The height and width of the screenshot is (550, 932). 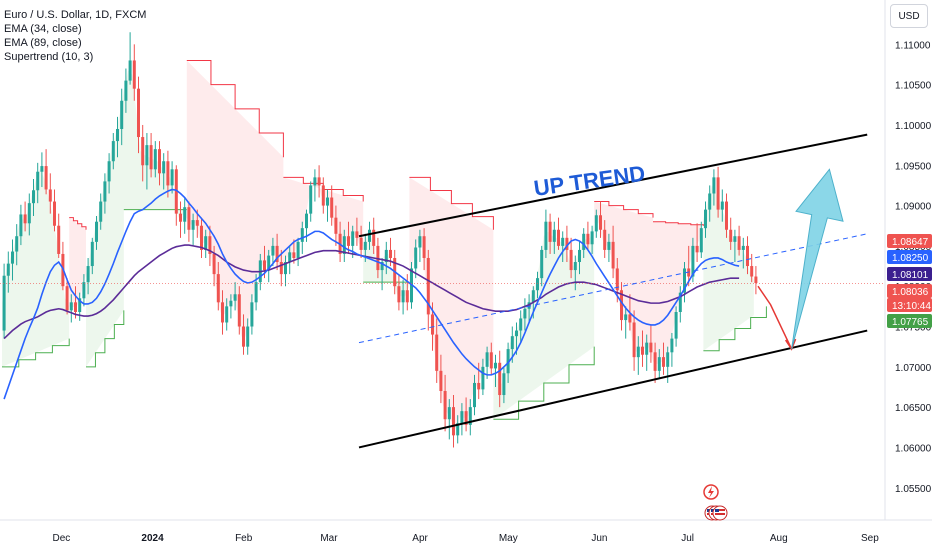 I want to click on ema89-line, so click(x=371, y=292).